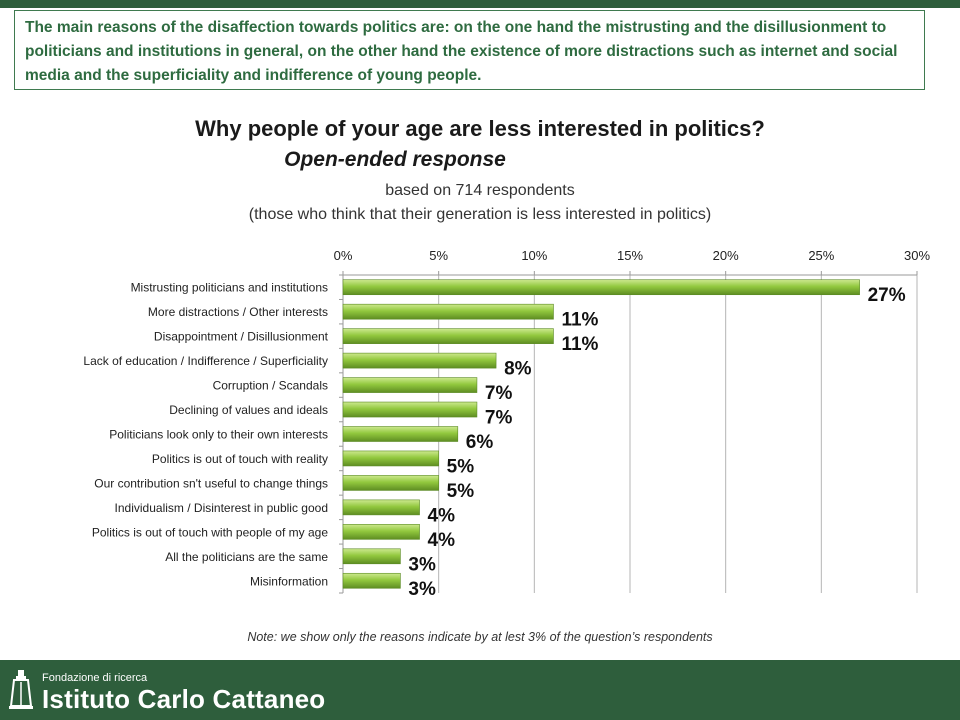 This screenshot has height=720, width=960. What do you see at coordinates (534, 255) in the screenshot?
I see `x-tick-label: 10%` at bounding box center [534, 255].